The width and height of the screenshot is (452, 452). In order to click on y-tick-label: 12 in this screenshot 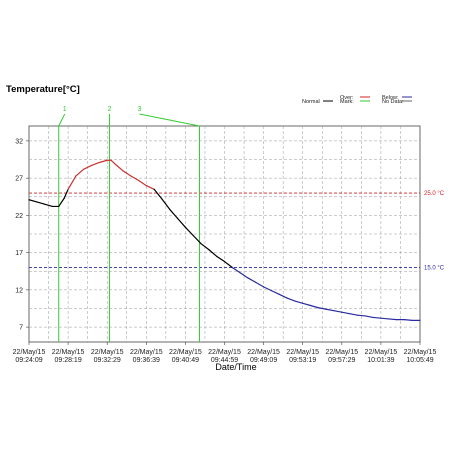, I will do `click(19, 290)`.